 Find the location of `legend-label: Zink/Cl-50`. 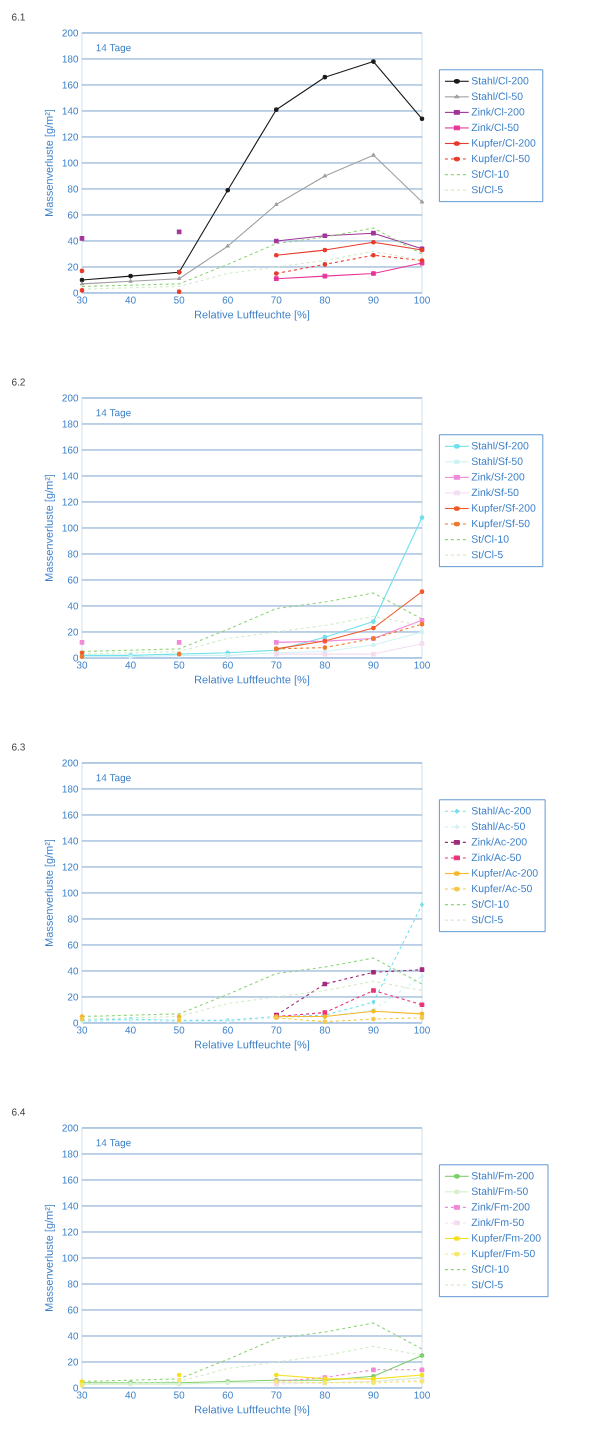

legend-label: Zink/Cl-50 is located at coordinates (495, 127).